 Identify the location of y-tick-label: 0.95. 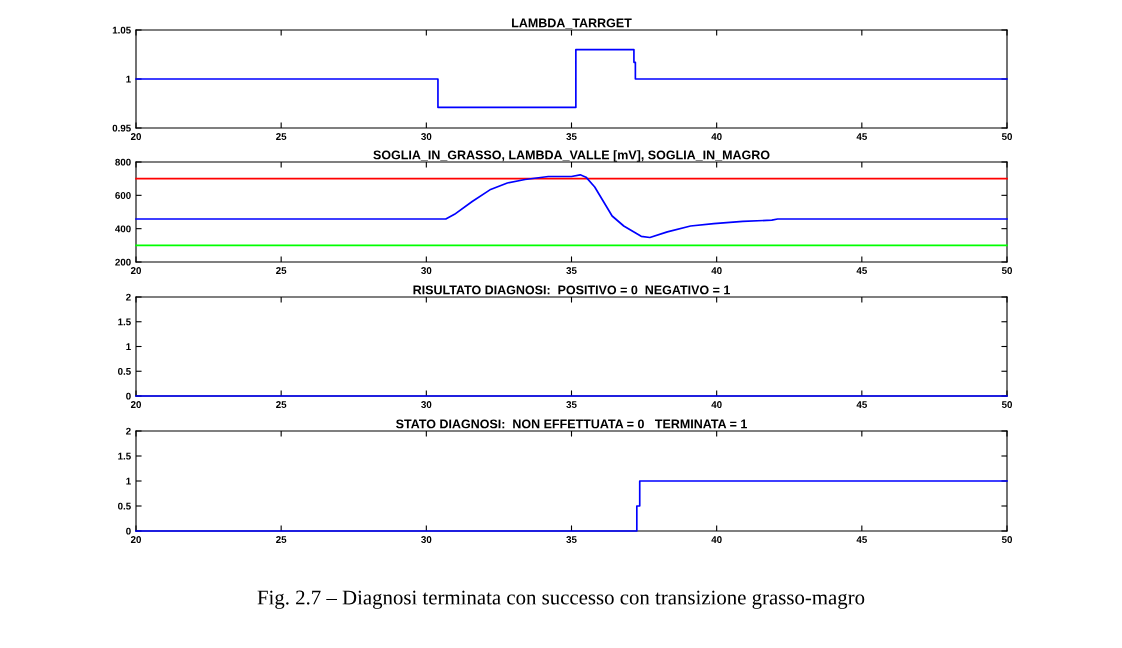
(121, 128).